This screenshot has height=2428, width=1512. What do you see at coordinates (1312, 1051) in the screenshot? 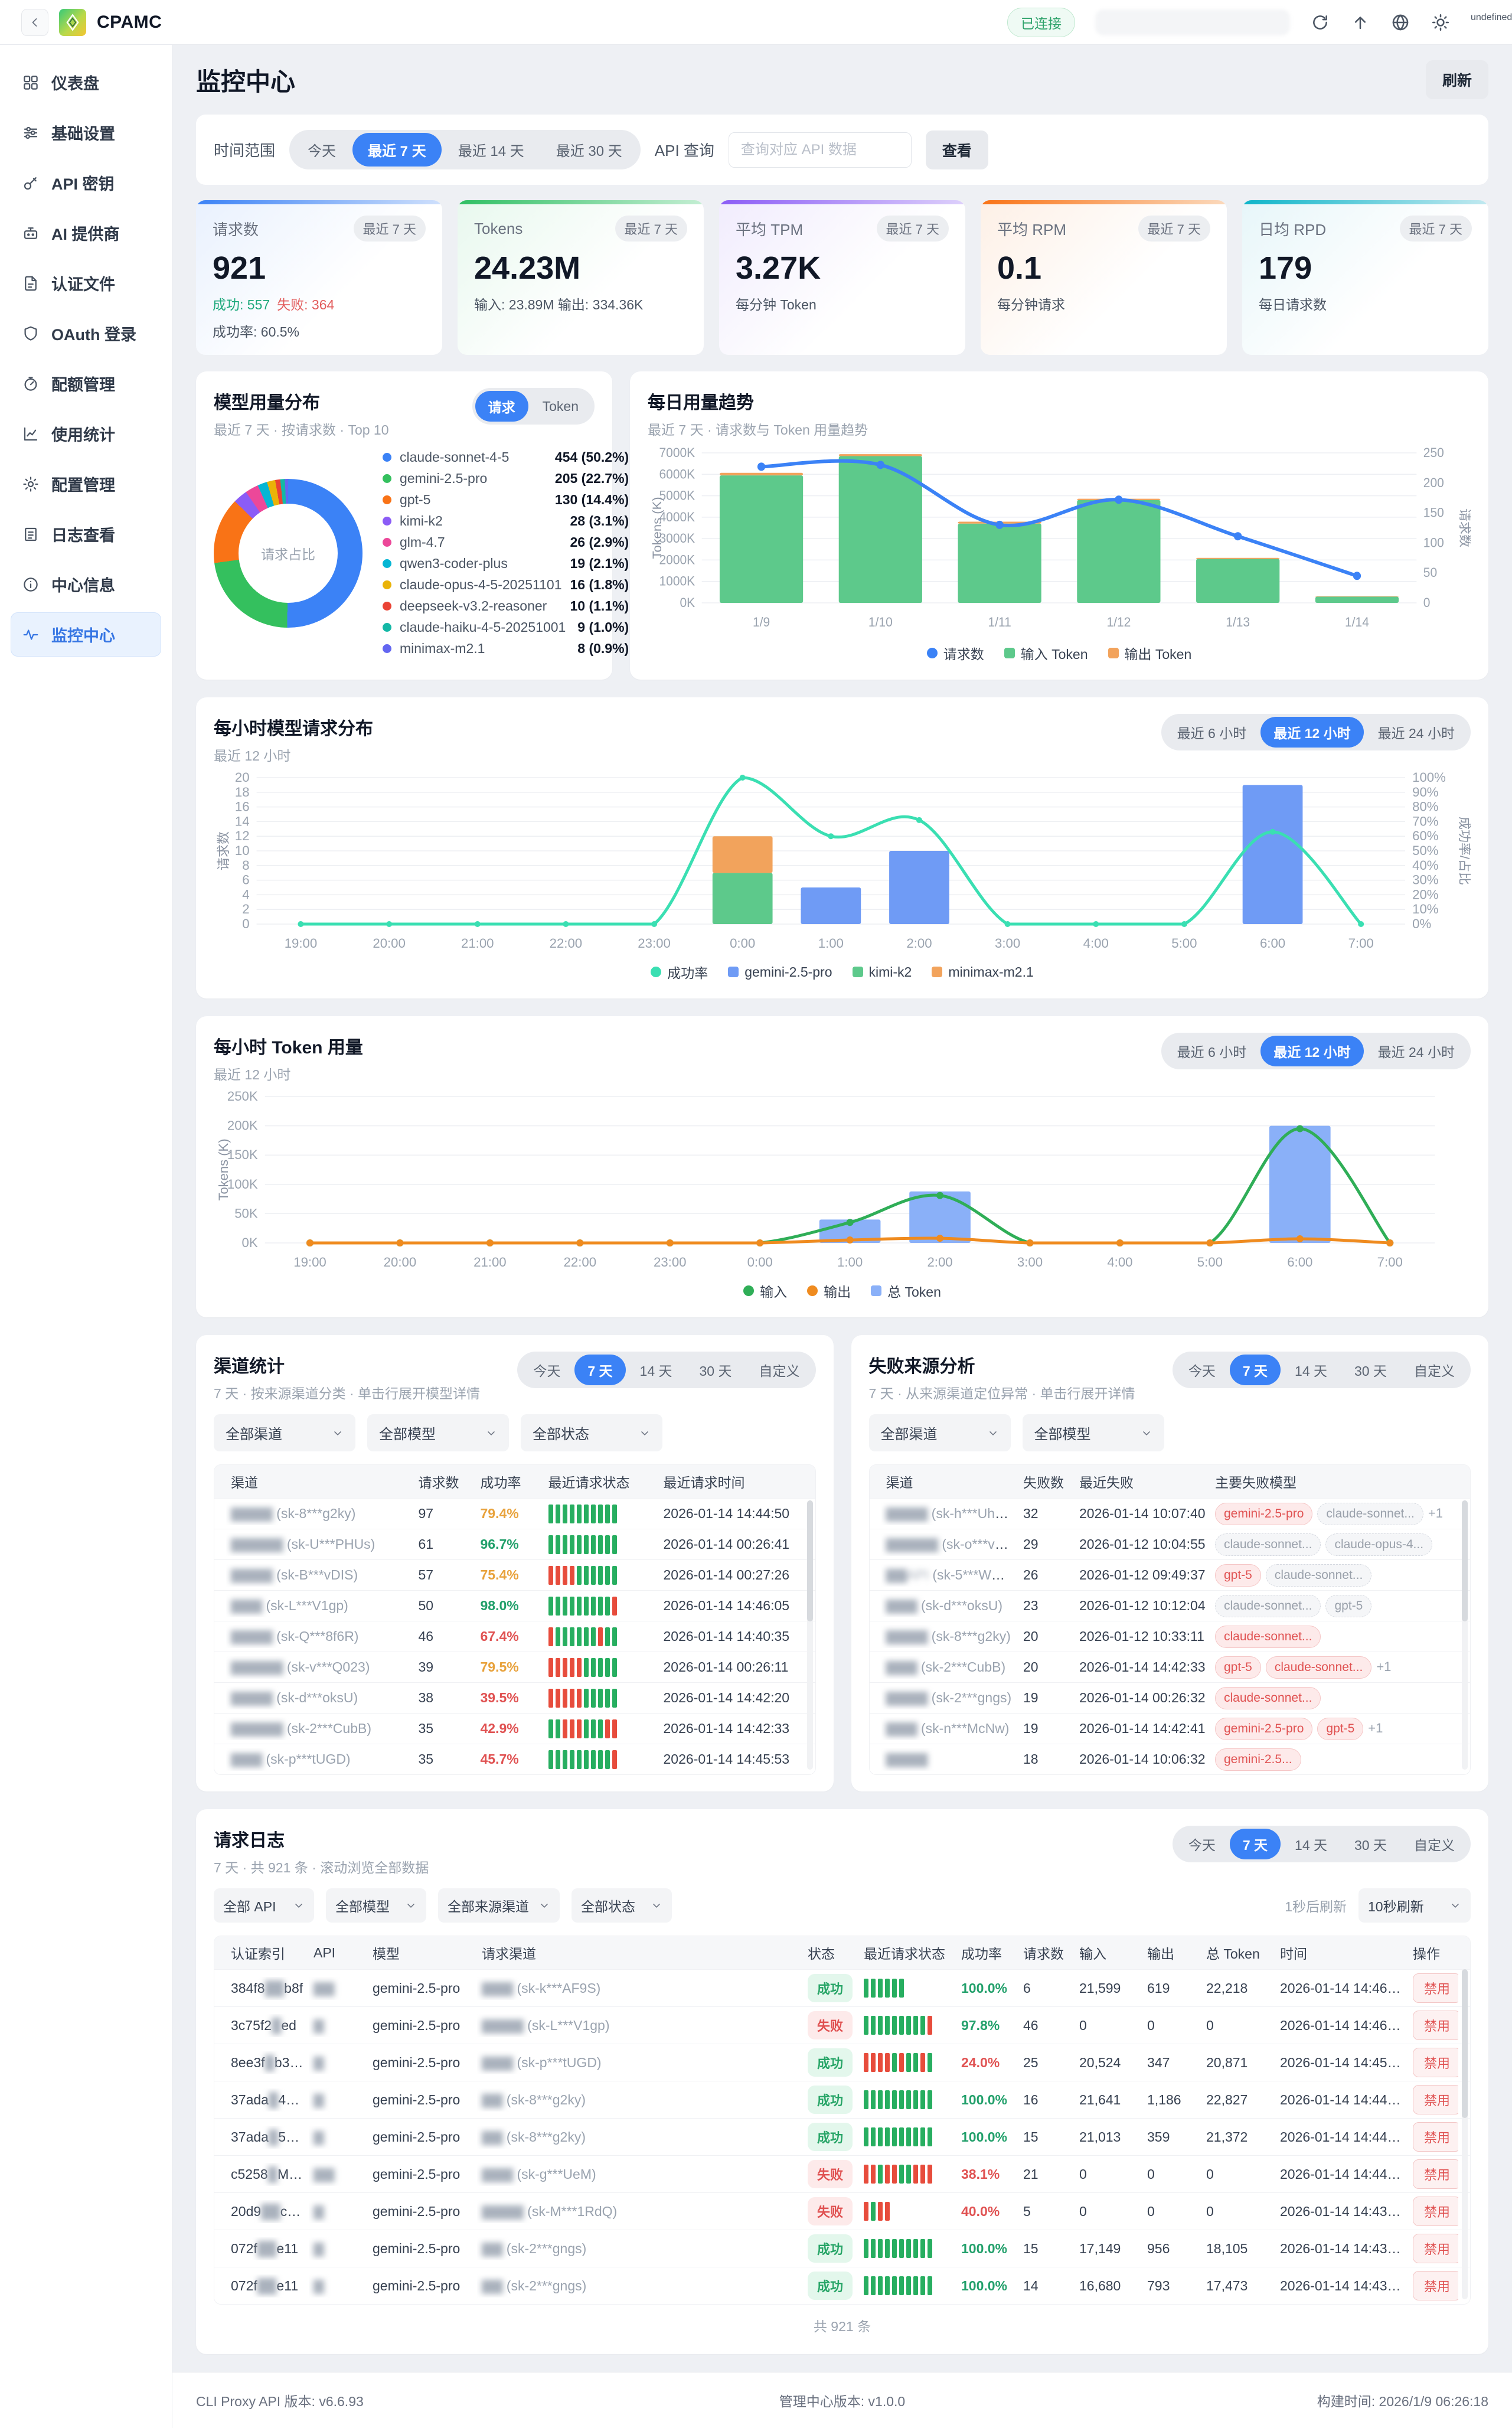
I see `hourly-tok-range-最近 12 小时: 最近 12 小时` at bounding box center [1312, 1051].